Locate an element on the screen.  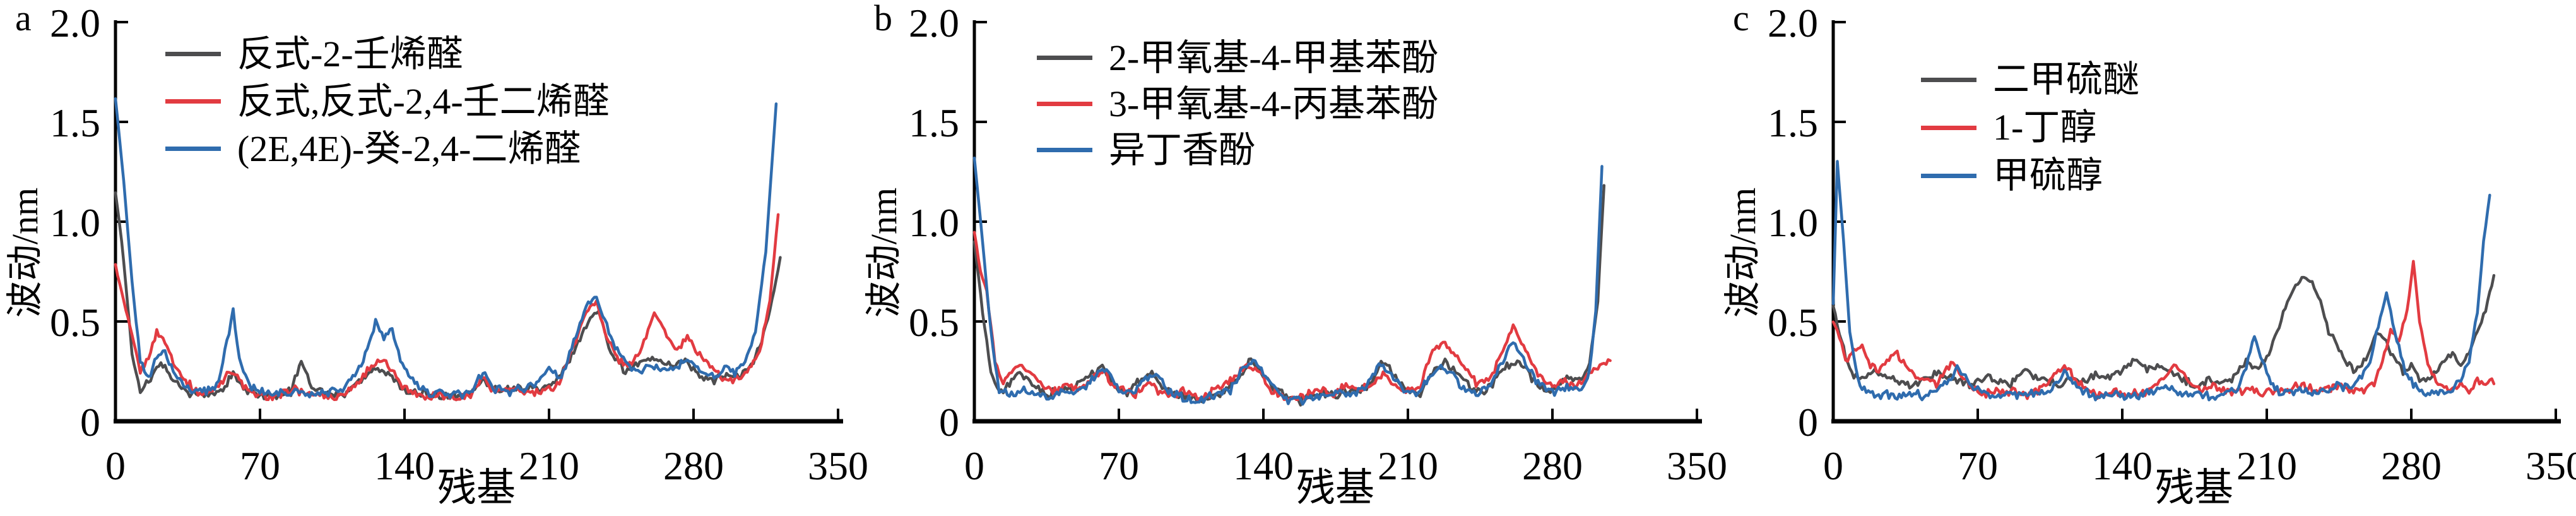
legend-label: 反式-2-壬烯醛 is located at coordinates (350, 54).